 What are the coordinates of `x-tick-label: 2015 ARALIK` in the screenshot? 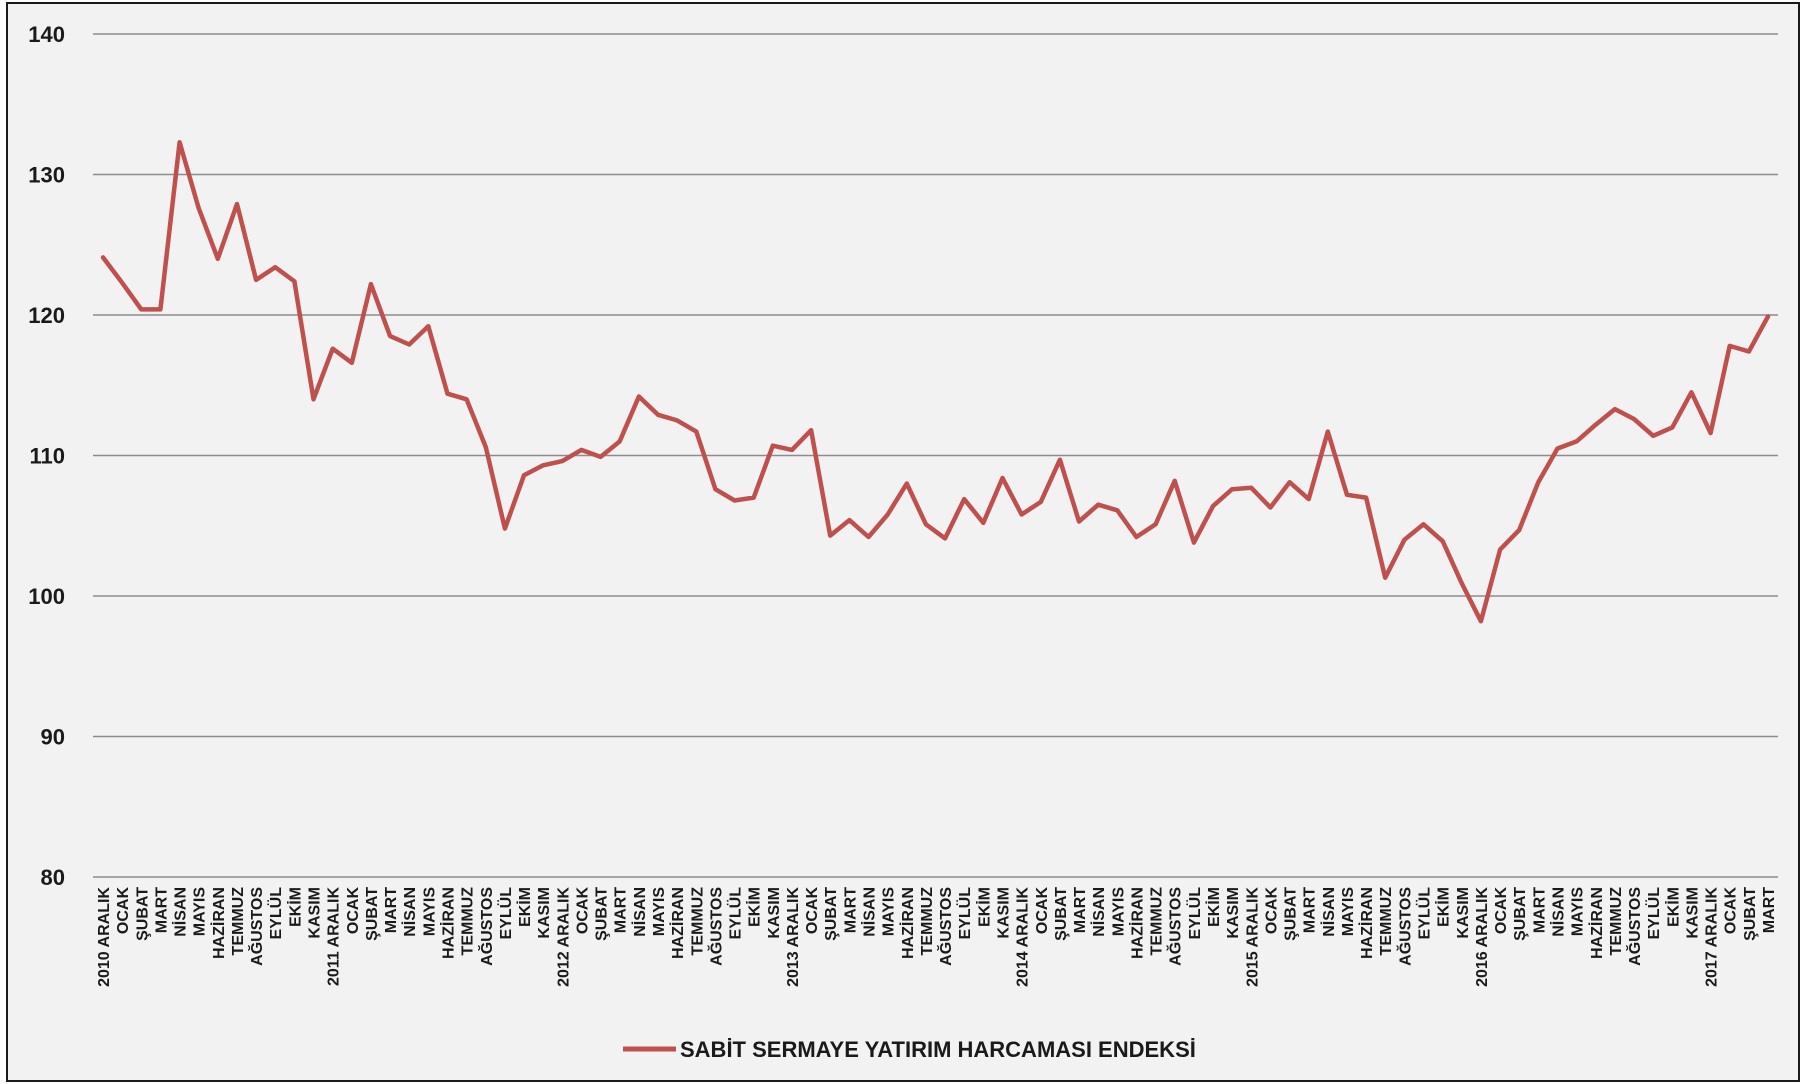 It's located at (1252, 937).